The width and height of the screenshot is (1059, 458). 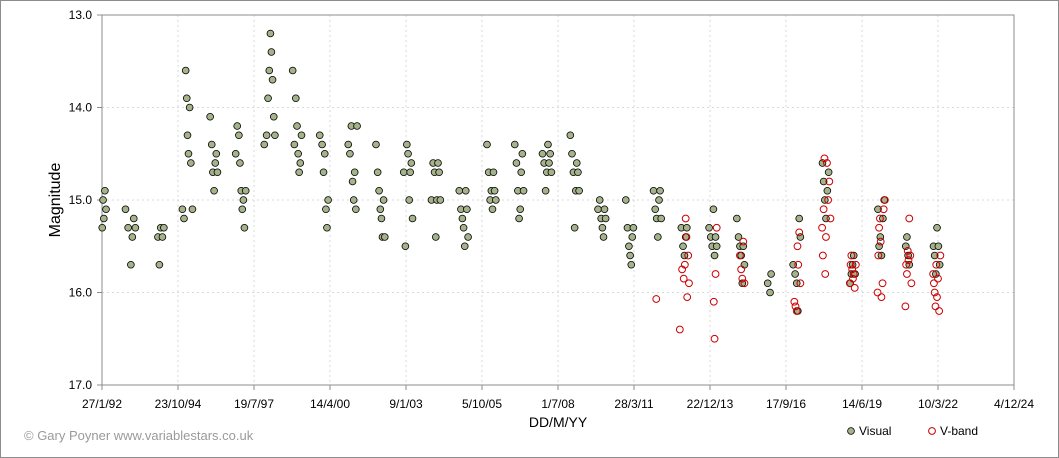 What do you see at coordinates (81, 108) in the screenshot?
I see `y-tick-label: 14.0` at bounding box center [81, 108].